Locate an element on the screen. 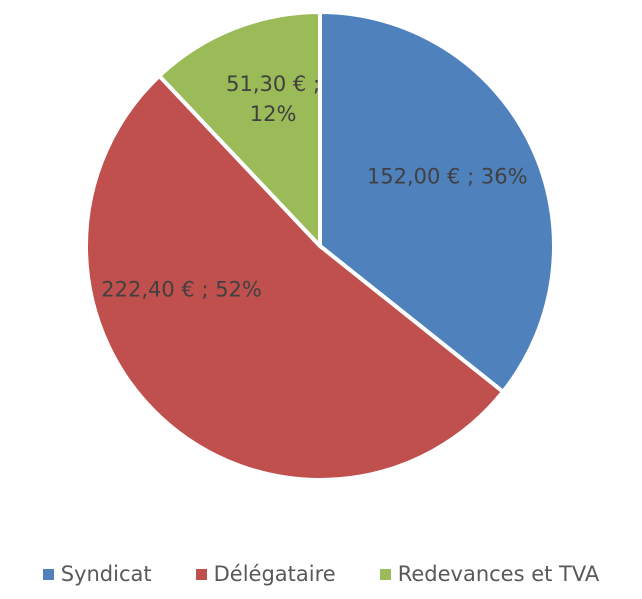  data-label-delegataire: 222,40 € ; 52% is located at coordinates (181, 289).